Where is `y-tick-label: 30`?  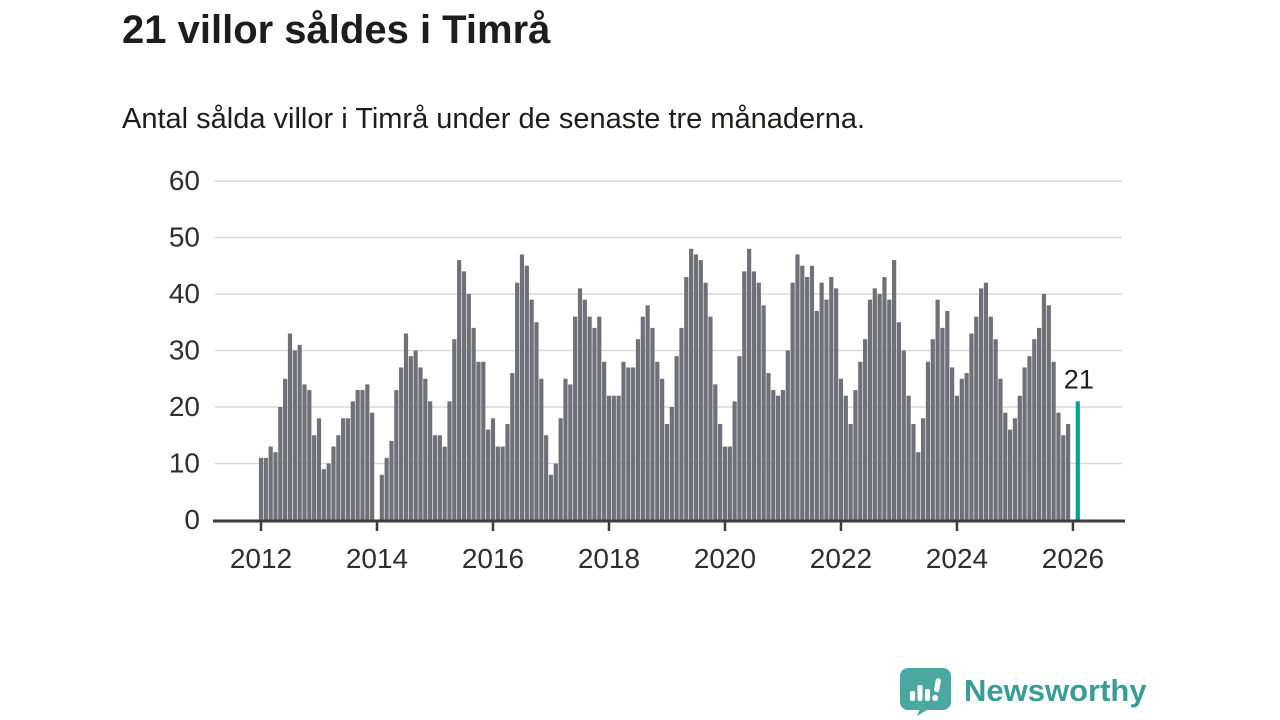
y-tick-label: 30 is located at coordinates (184, 350).